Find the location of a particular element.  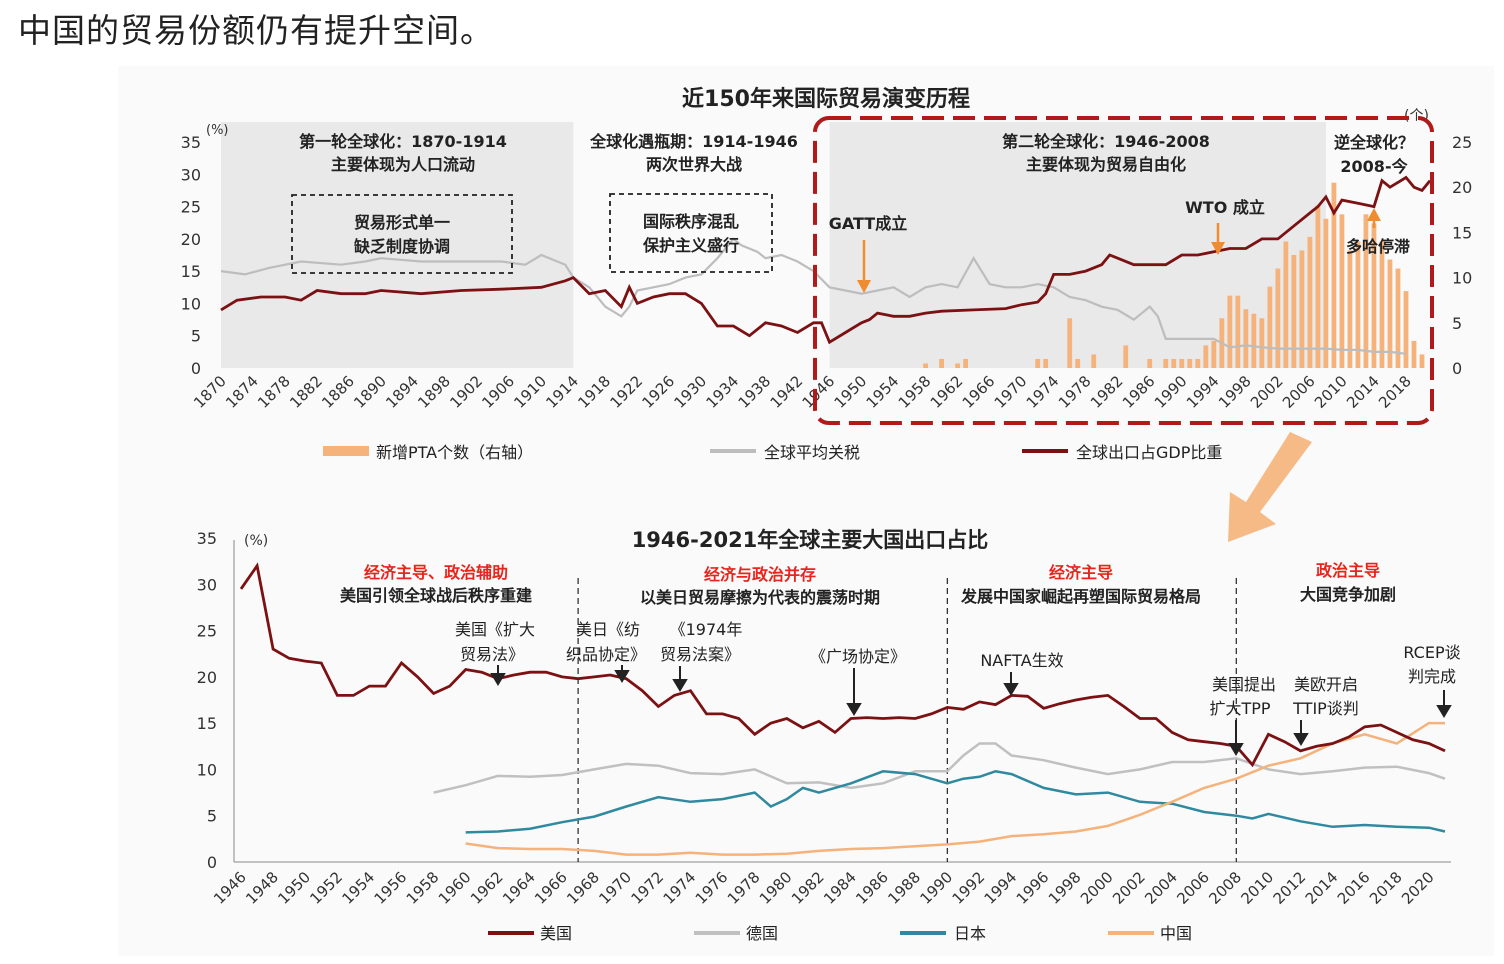

event1-line1: 美国《扩大 is located at coordinates (495, 629).